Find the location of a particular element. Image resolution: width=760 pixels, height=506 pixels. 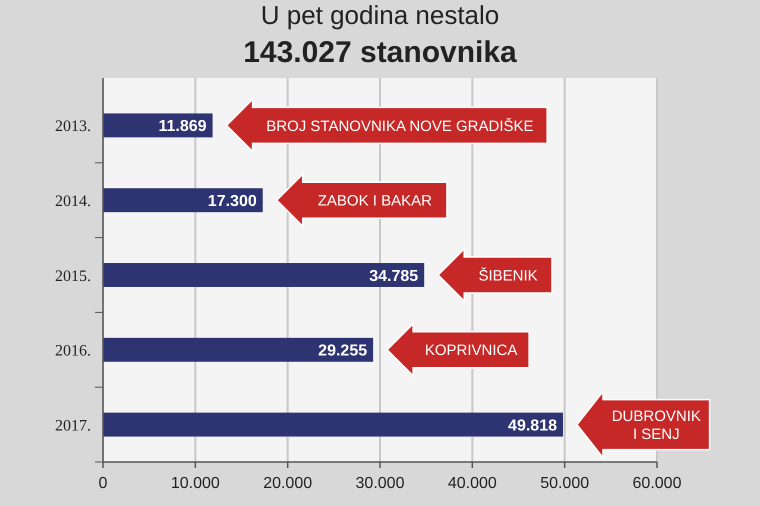

data-label: 11.869 is located at coordinates (182, 127).